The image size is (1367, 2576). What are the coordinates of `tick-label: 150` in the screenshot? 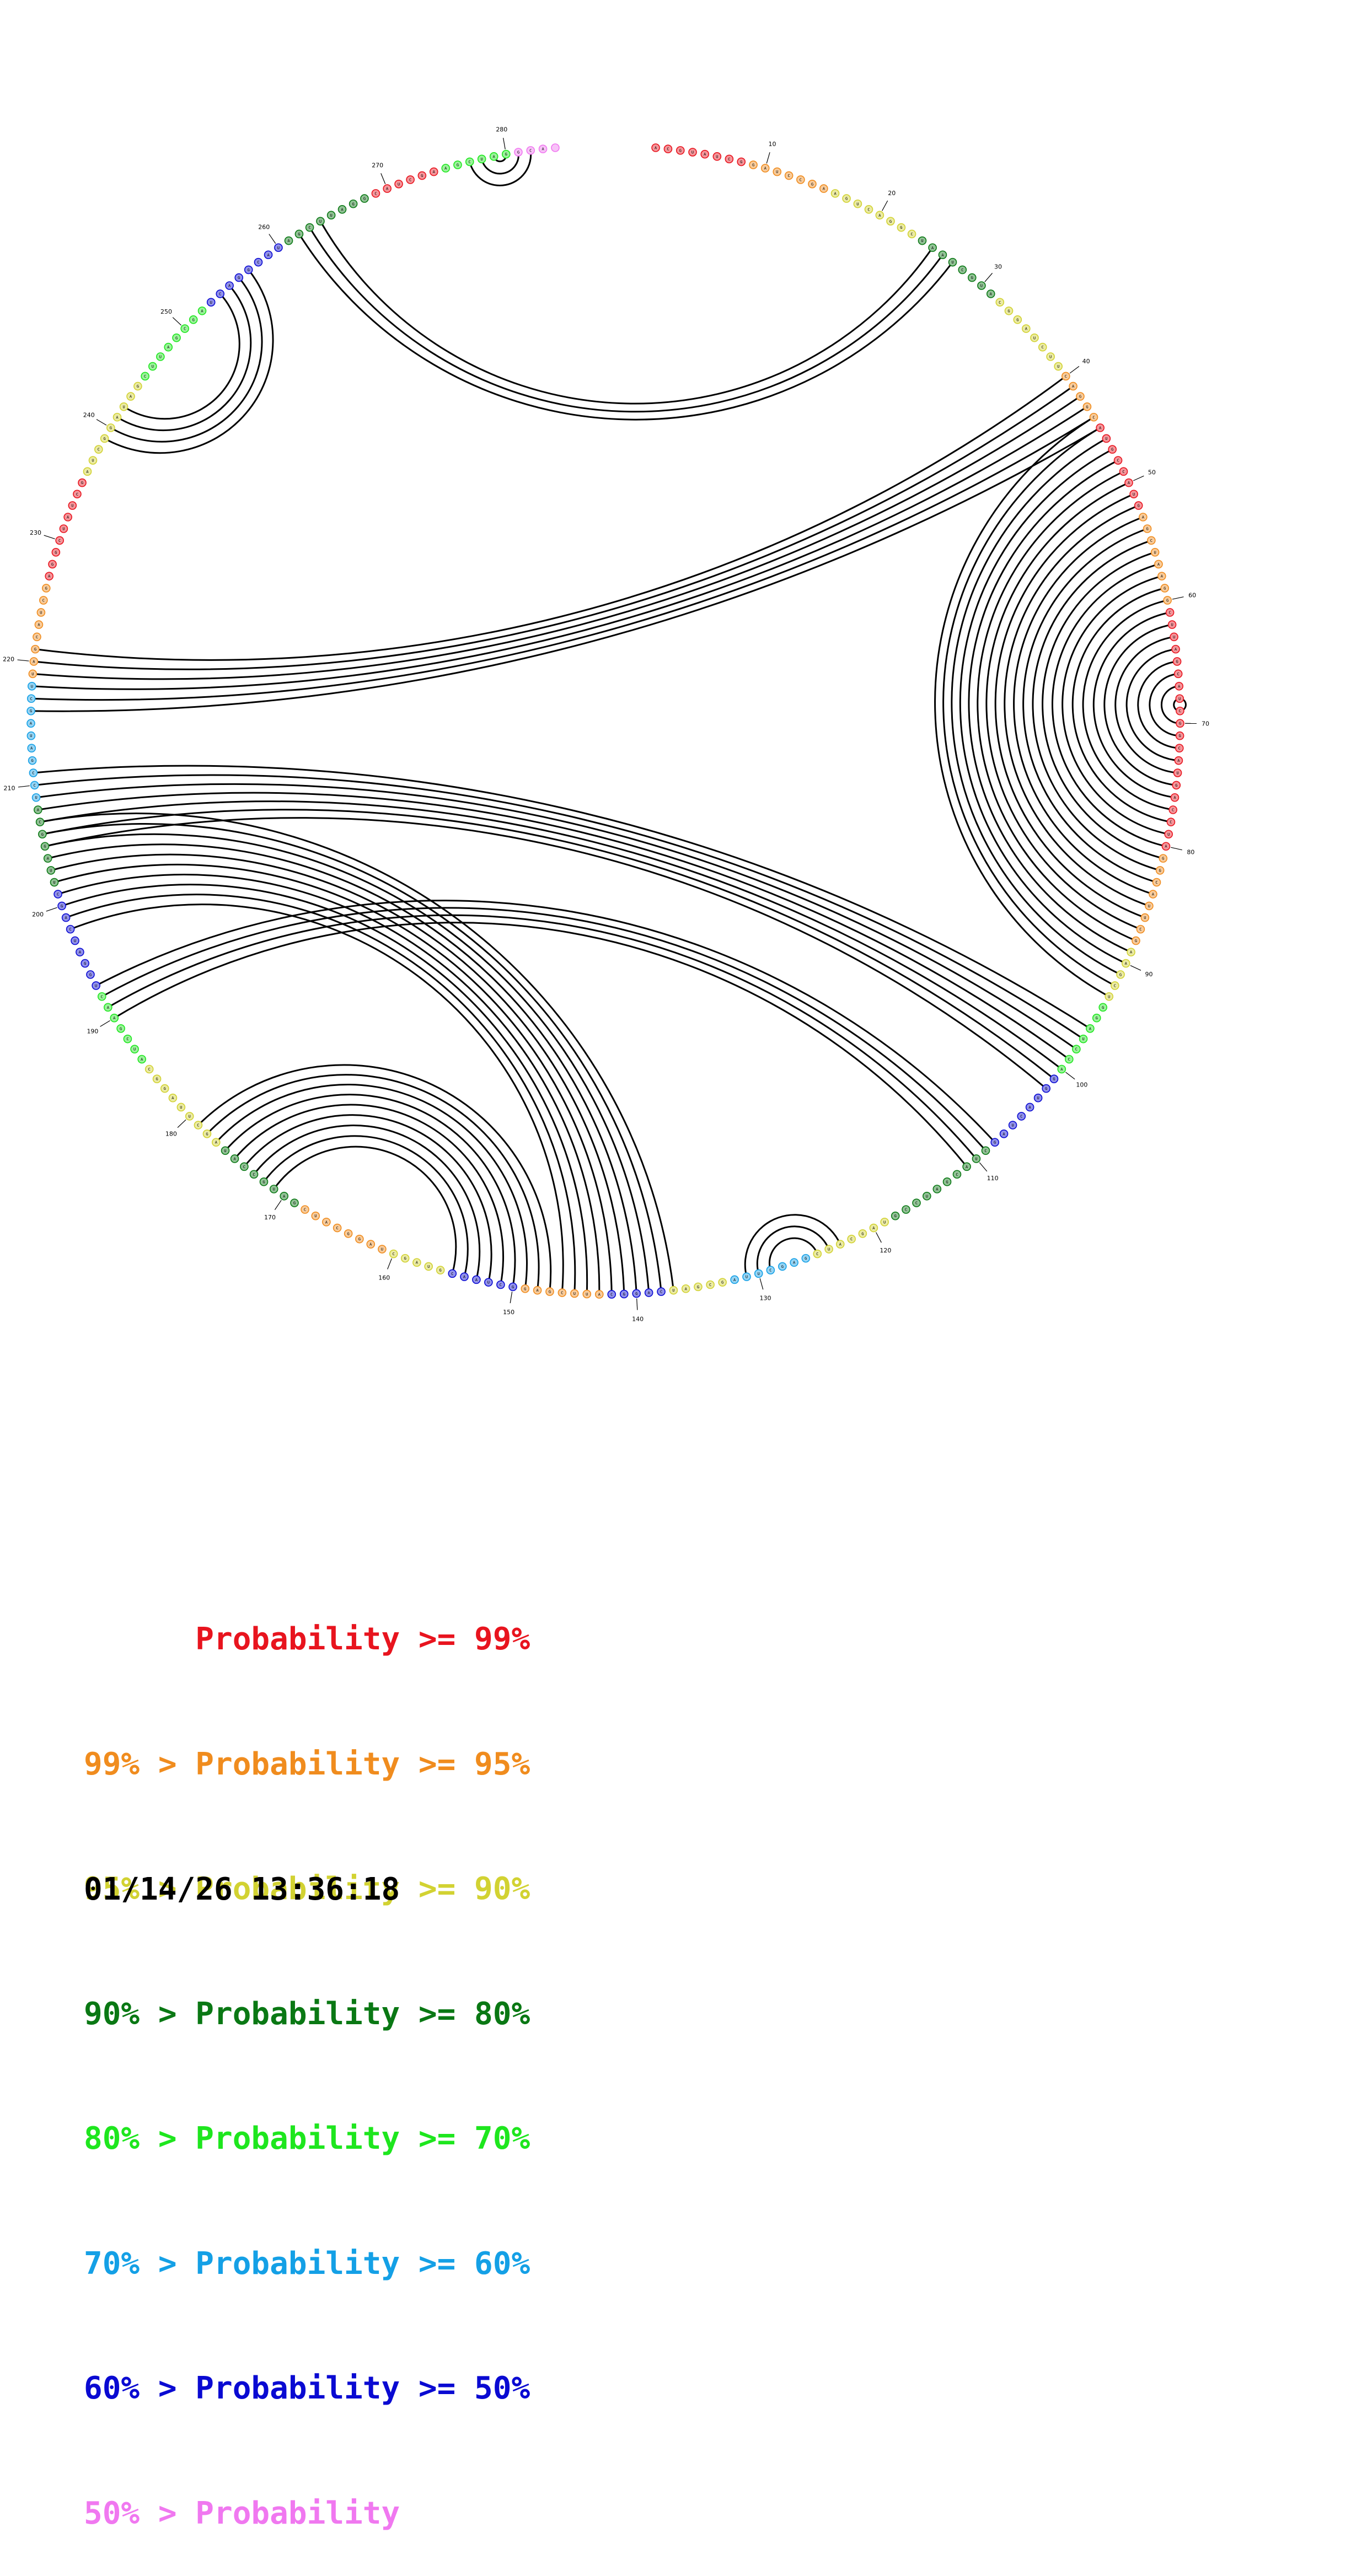 It's located at (509, 1312).